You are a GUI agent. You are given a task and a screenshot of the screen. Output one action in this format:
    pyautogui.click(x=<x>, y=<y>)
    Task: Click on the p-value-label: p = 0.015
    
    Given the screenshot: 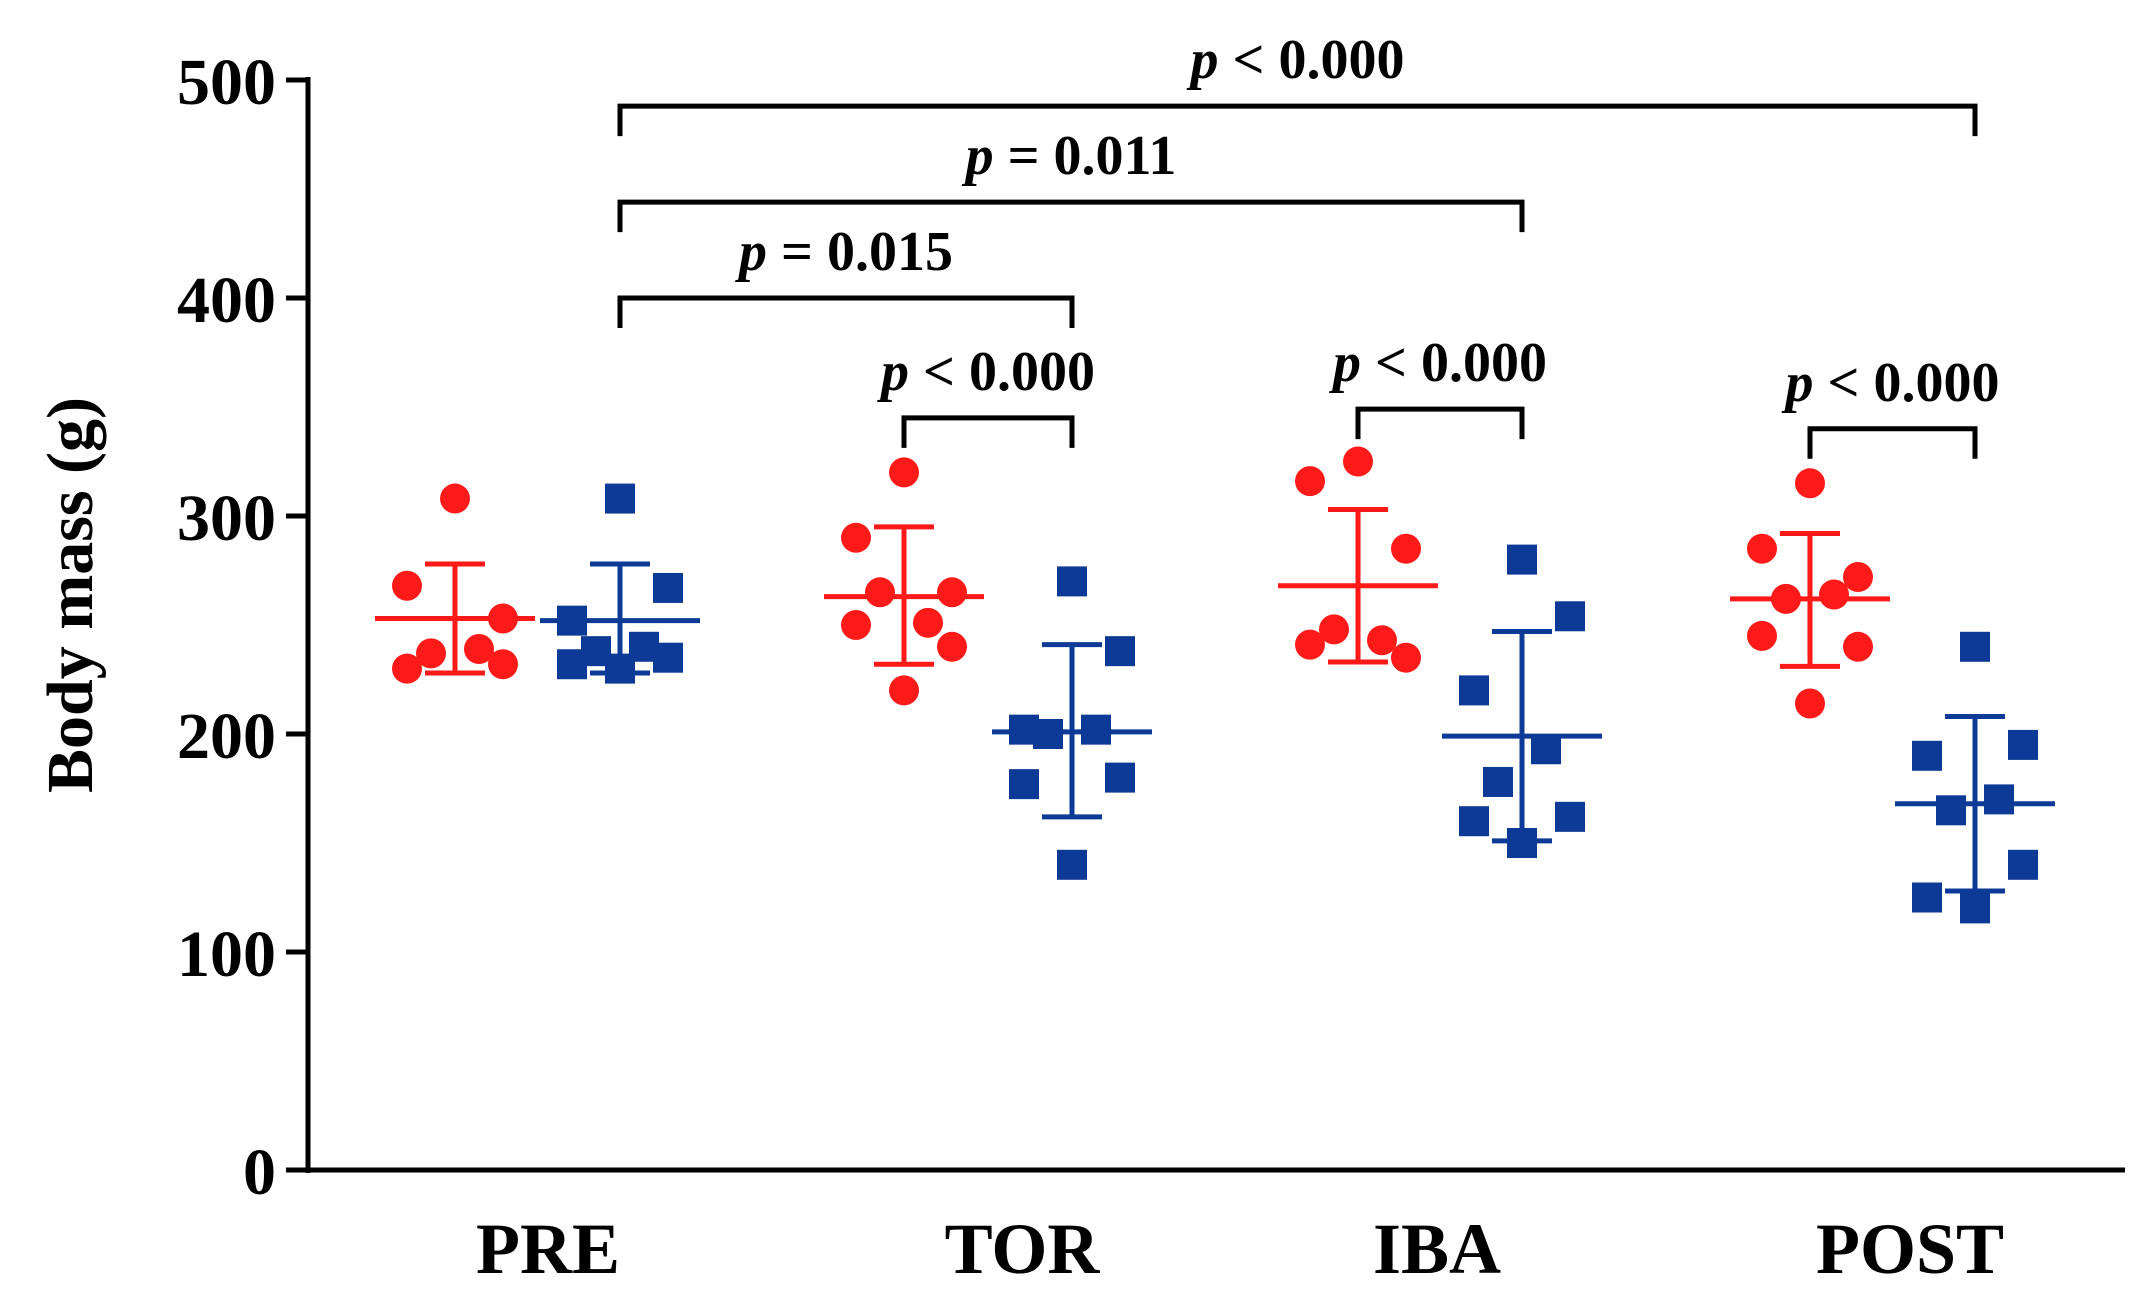 What is the action you would take?
    pyautogui.click(x=844, y=252)
    